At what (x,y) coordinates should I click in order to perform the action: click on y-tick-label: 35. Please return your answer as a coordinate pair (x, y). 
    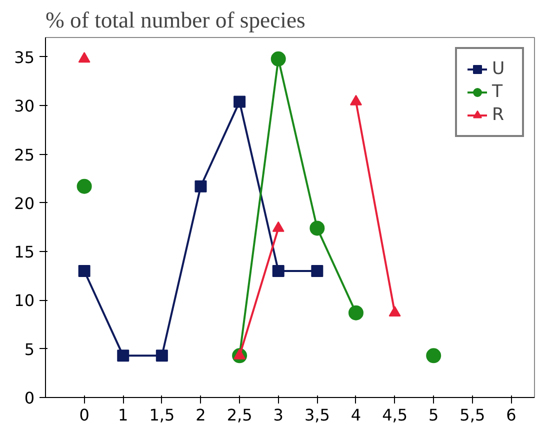
    Looking at the image, I should click on (24, 57).